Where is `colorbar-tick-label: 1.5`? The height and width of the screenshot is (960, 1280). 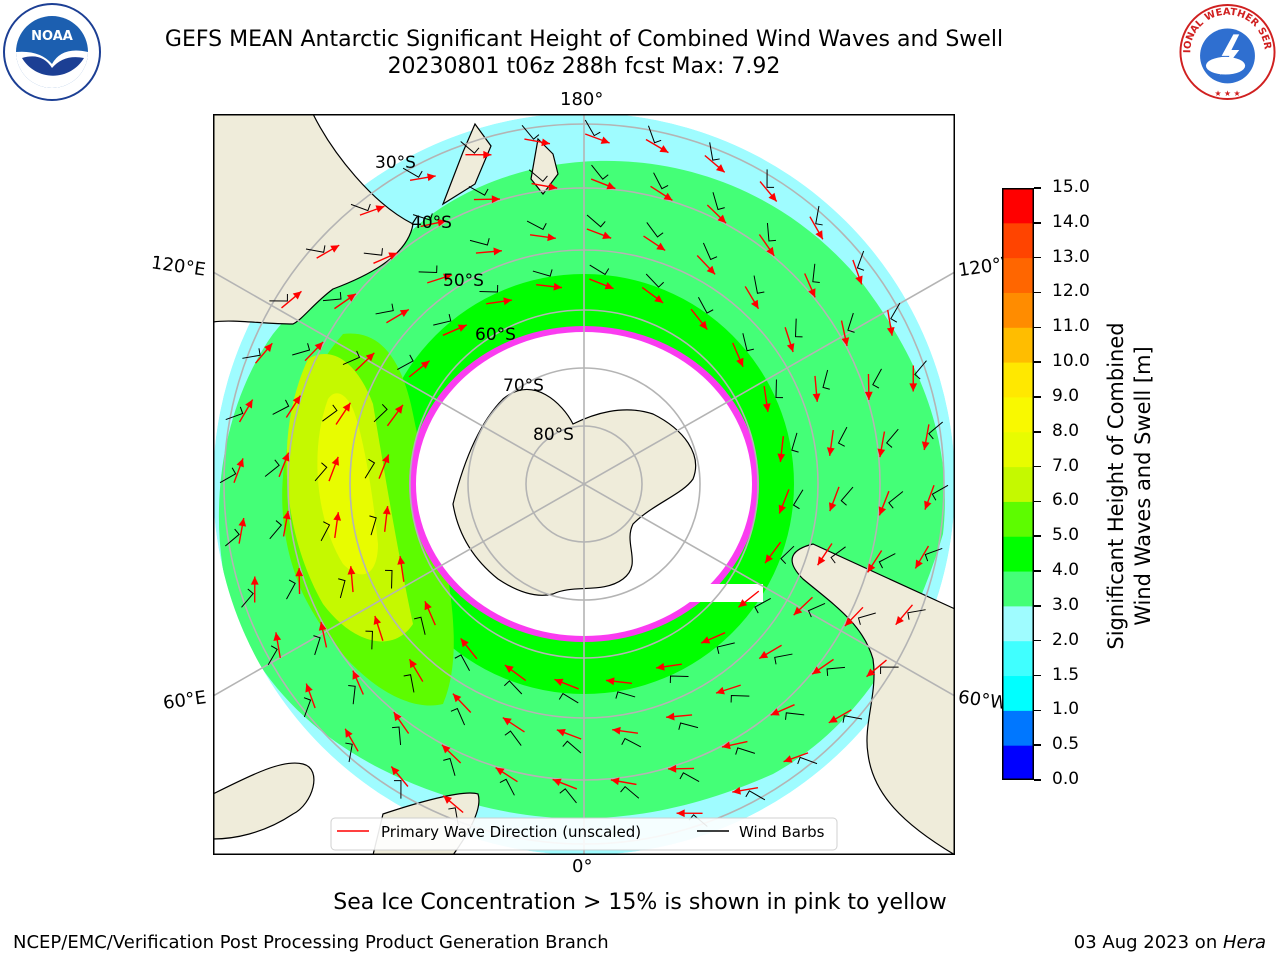
colorbar-tick-label: 1.5 is located at coordinates (1066, 674).